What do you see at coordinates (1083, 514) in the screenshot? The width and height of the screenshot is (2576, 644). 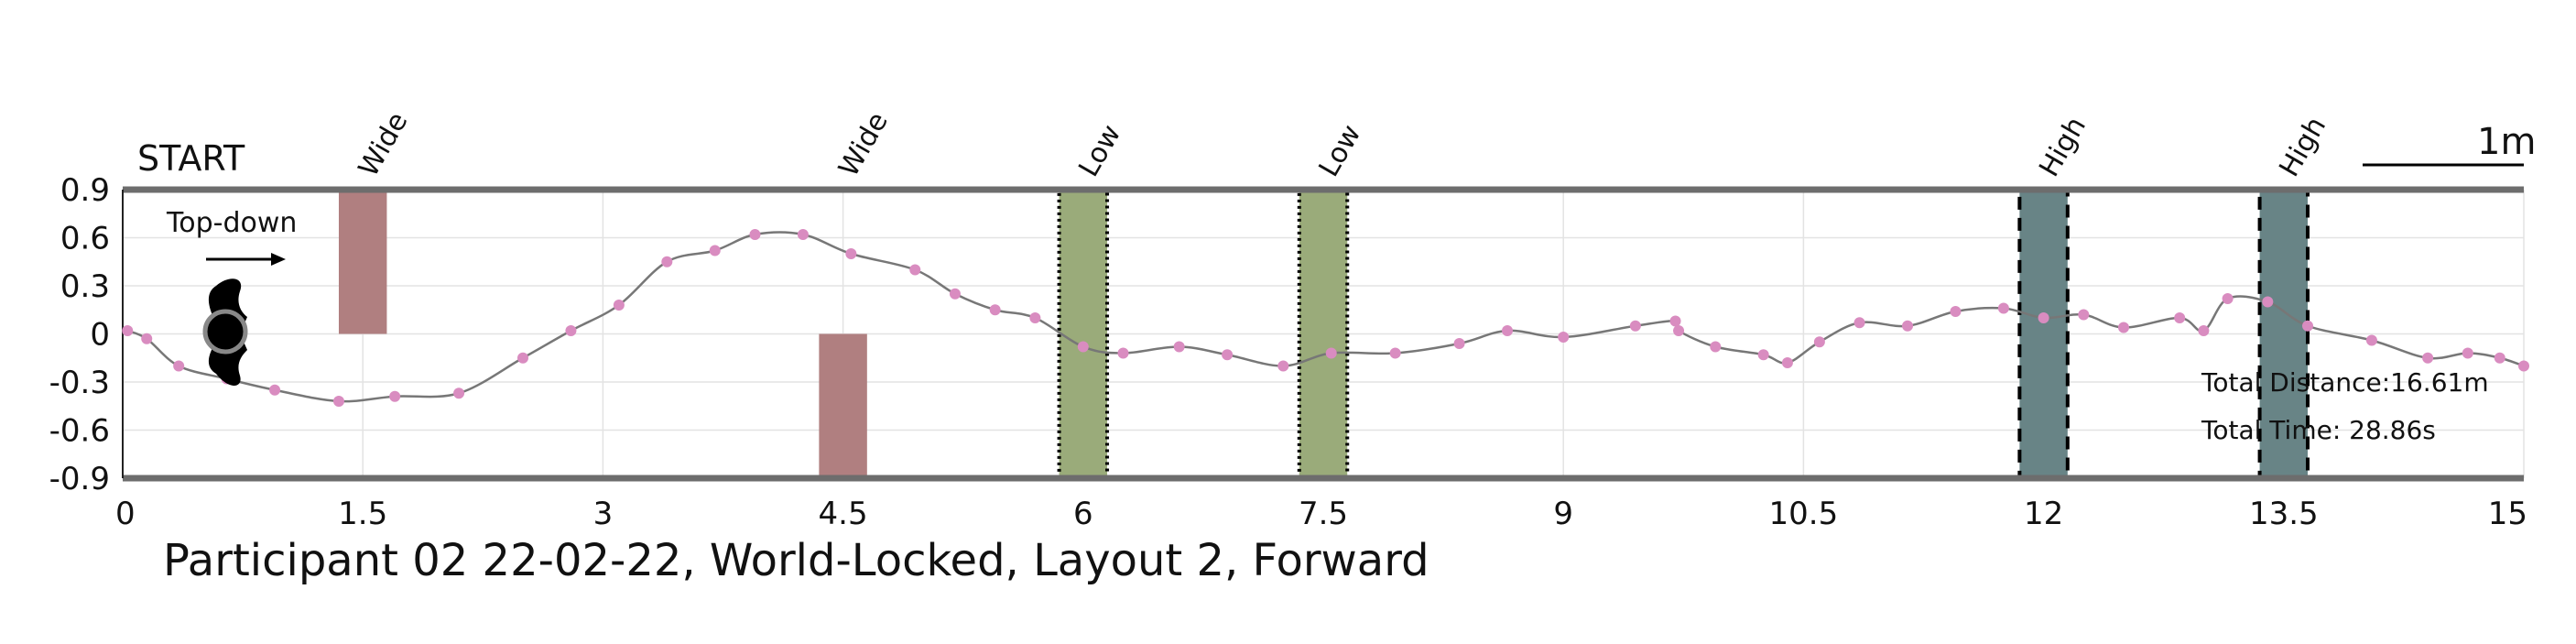 I see `x-tick-label: 6` at bounding box center [1083, 514].